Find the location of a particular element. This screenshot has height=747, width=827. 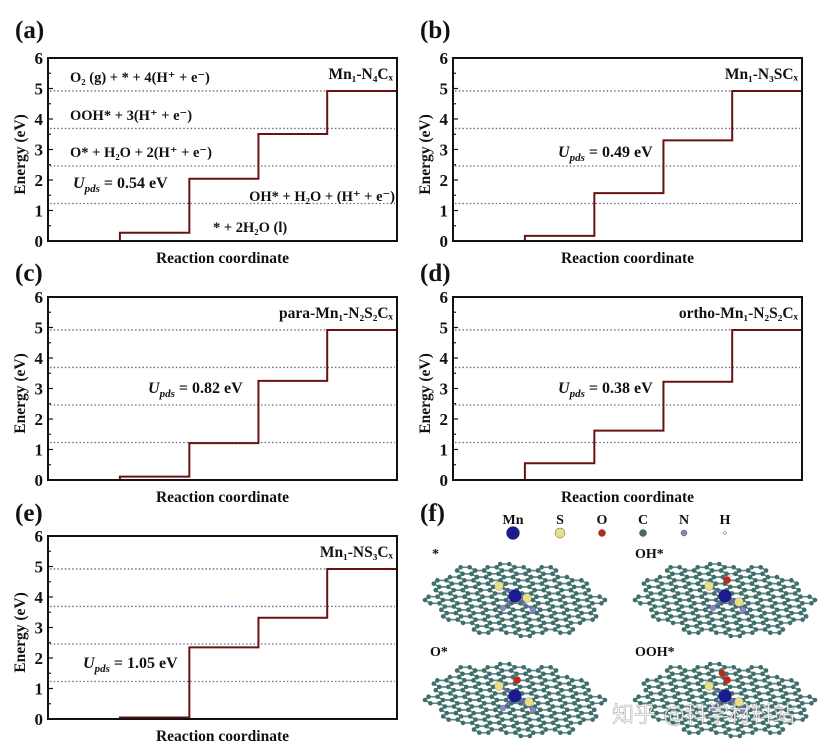

y-tick-label: 5 is located at coordinates (39, 567).